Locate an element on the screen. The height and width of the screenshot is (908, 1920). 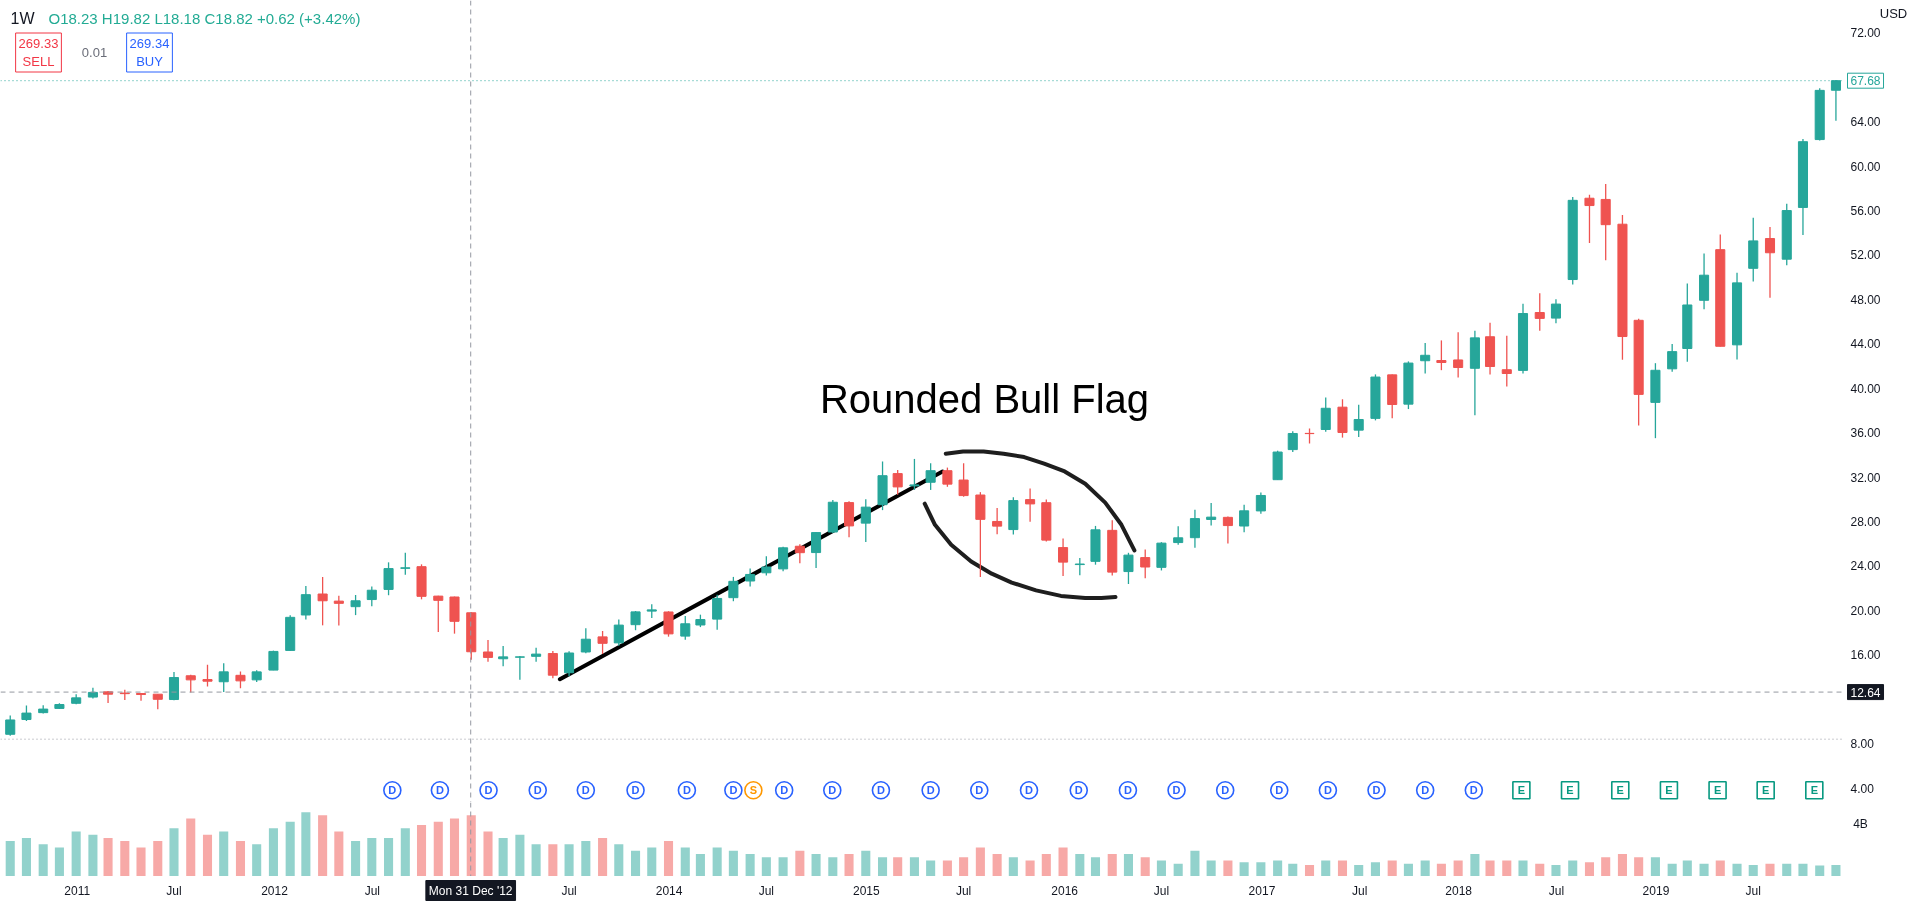
text: O18.23 H19.82 L18.18 C18.82 +0.62 (+3.42%) is located at coordinates (204, 18).